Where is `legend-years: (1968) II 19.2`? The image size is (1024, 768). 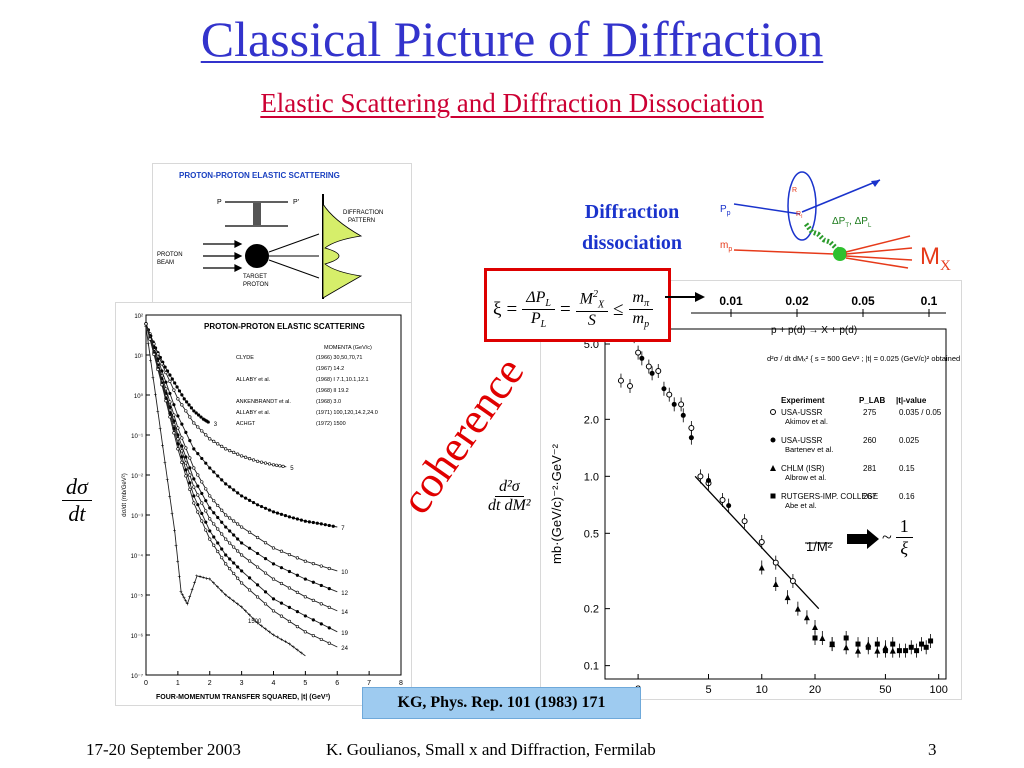
legend-years: (1968) II 19.2 is located at coordinates (332, 391).